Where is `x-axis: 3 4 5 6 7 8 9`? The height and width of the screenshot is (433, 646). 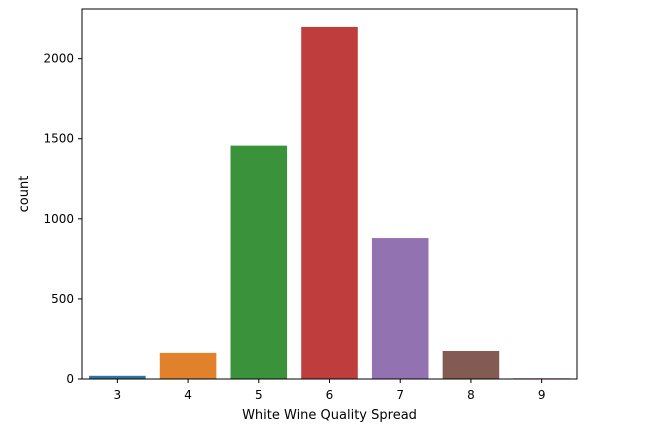
x-axis: 3 4 5 6 7 8 9 is located at coordinates (330, 390).